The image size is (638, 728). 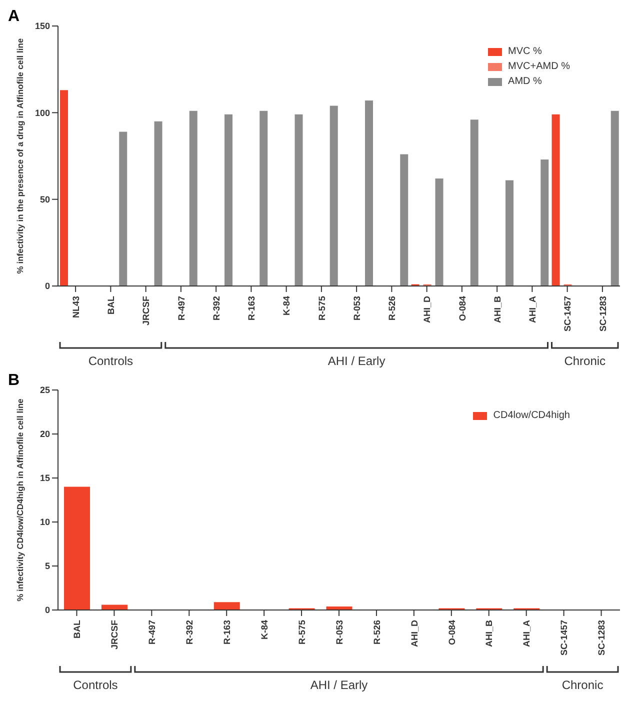 I want to click on y-tick-label: 20, so click(x=45, y=434).